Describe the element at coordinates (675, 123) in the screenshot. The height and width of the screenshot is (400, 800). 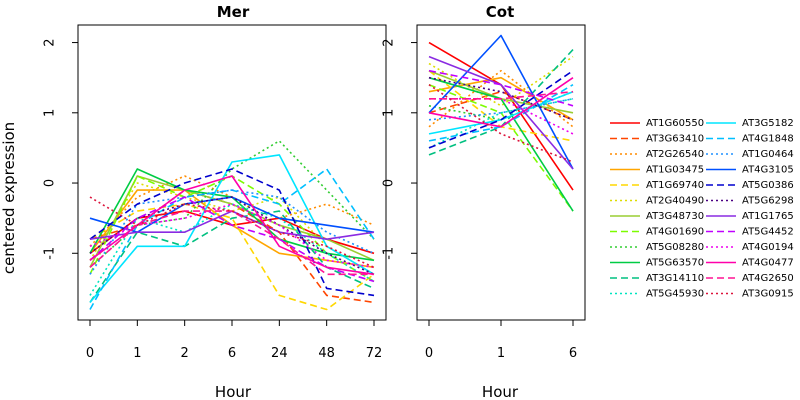
I see `legend-label: AT1G60550` at that location.